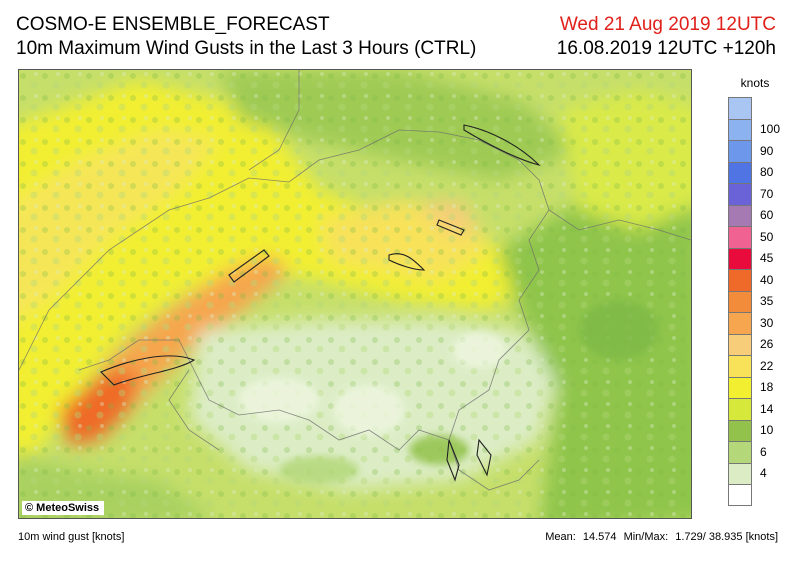 This screenshot has width=800, height=561. What do you see at coordinates (770, 129) in the screenshot?
I see `colorbar-tick-label: 100` at bounding box center [770, 129].